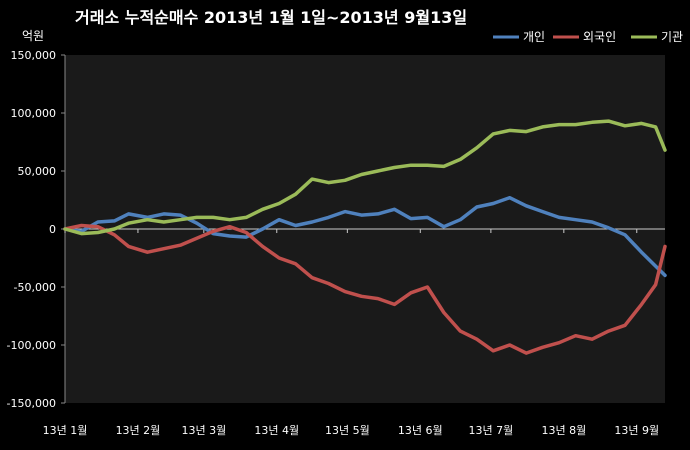 The width and height of the screenshot is (690, 450). What do you see at coordinates (534, 37) in the screenshot?
I see `legend-label-0: 개인` at bounding box center [534, 37].